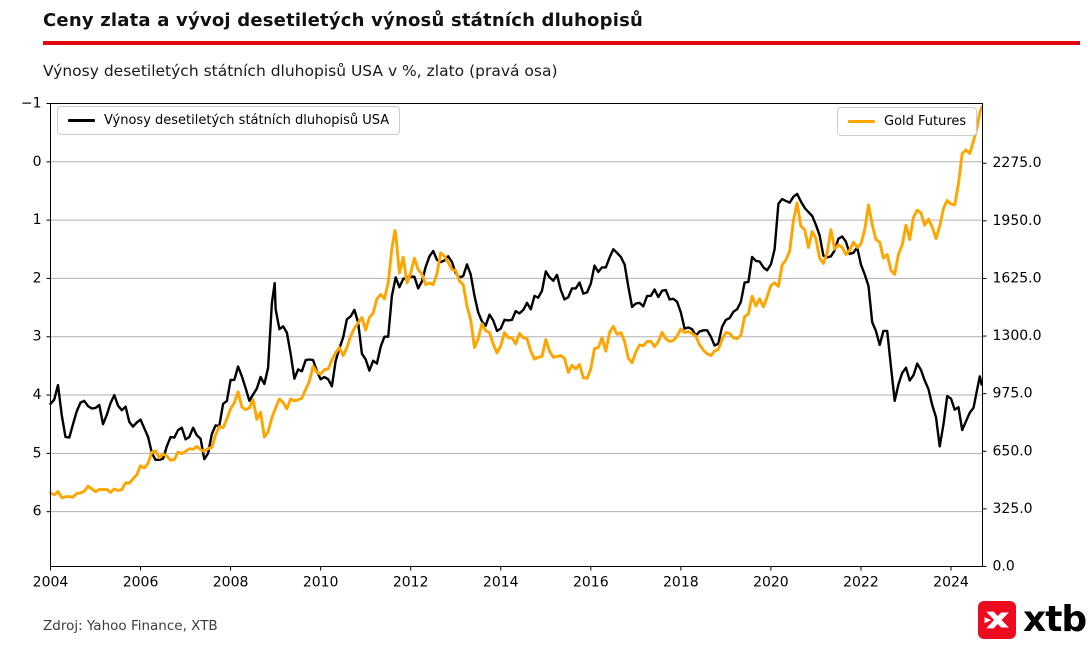 This screenshot has width=1088, height=651. I want to click on y-right-tick-label: 0.0, so click(1004, 567).